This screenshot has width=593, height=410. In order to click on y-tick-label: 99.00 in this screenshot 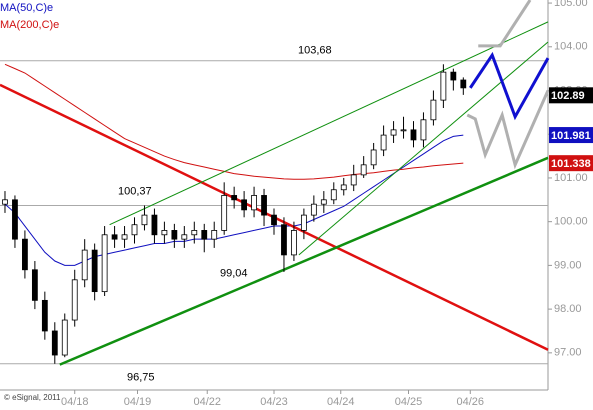, I will do `click(568, 265)`.